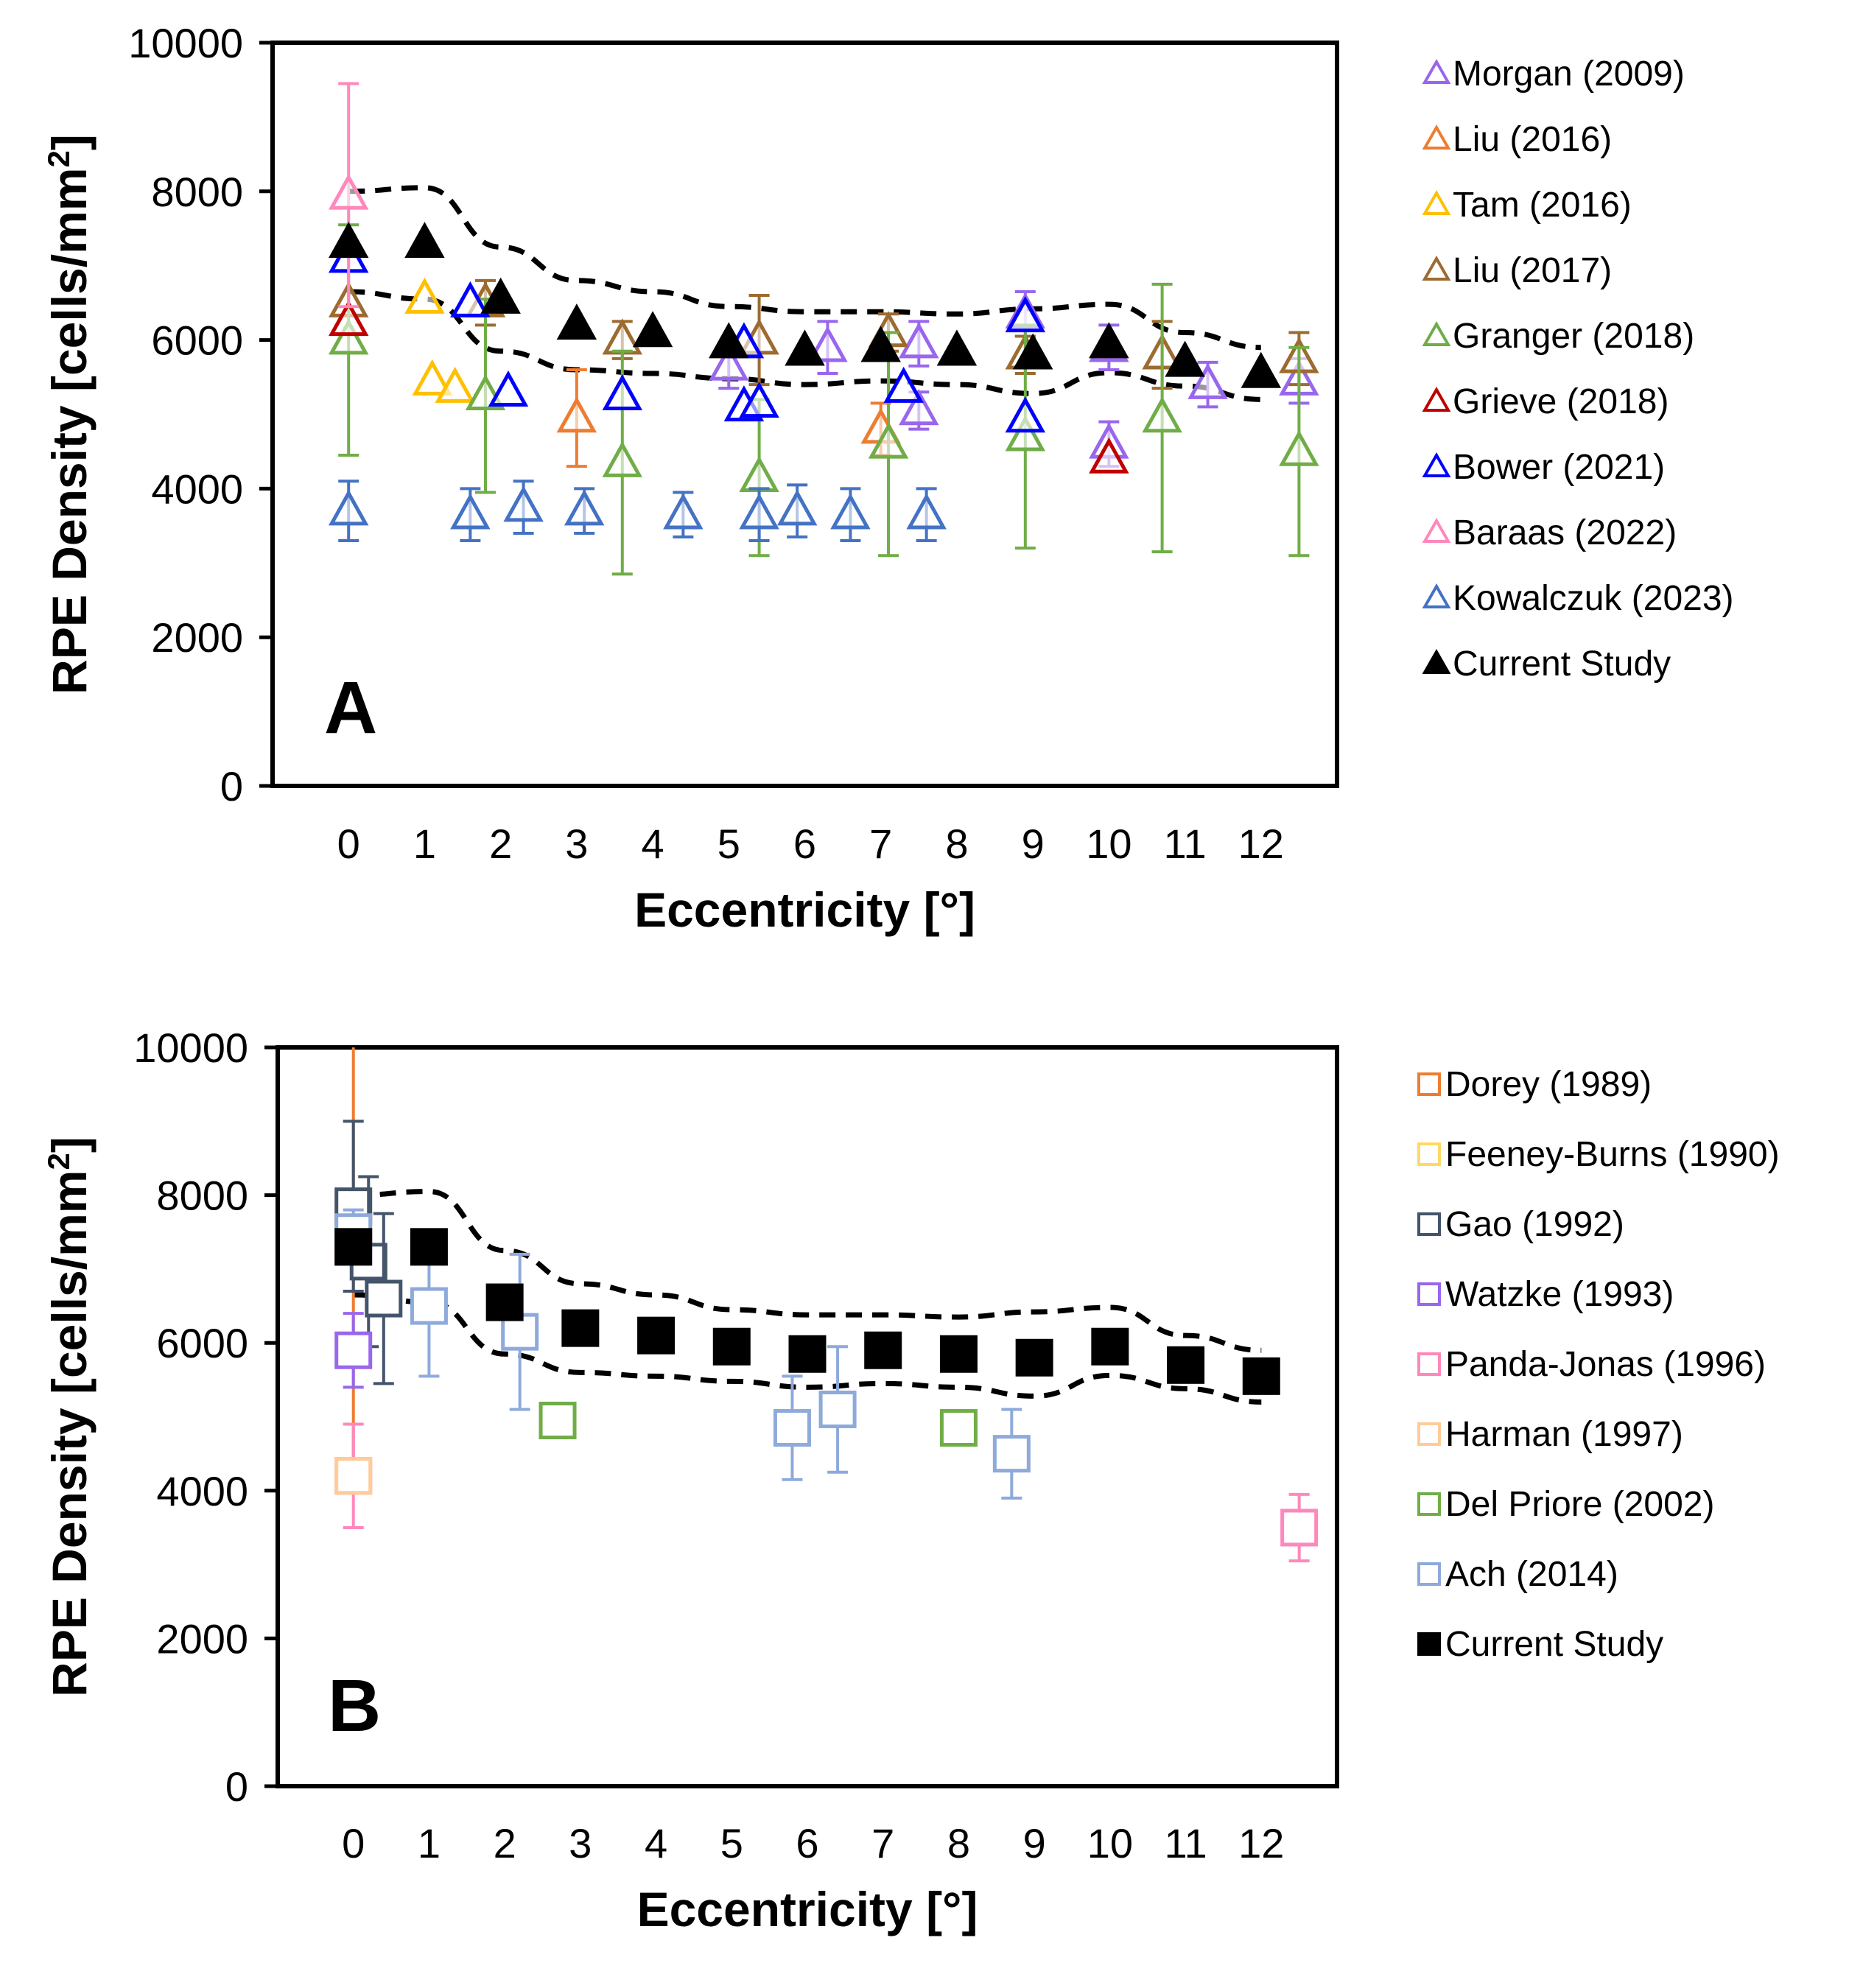 This screenshot has width=1849, height=1988. Describe the element at coordinates (353, 1350) in the screenshot. I see `data-point-watzke-1993` at that location.